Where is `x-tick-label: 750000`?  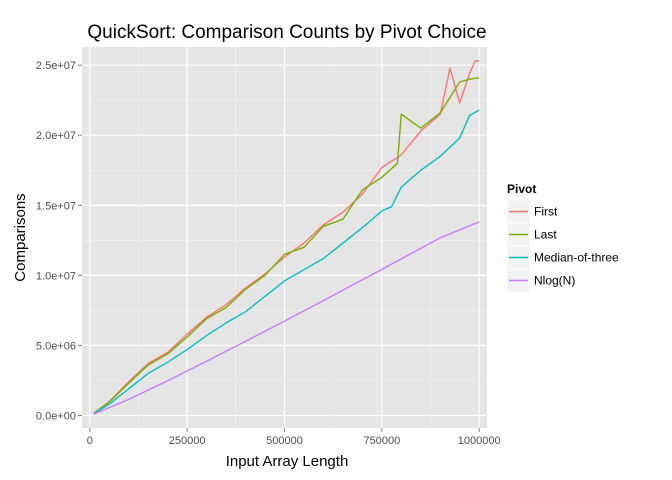
x-tick-label: 750000 is located at coordinates (381, 441).